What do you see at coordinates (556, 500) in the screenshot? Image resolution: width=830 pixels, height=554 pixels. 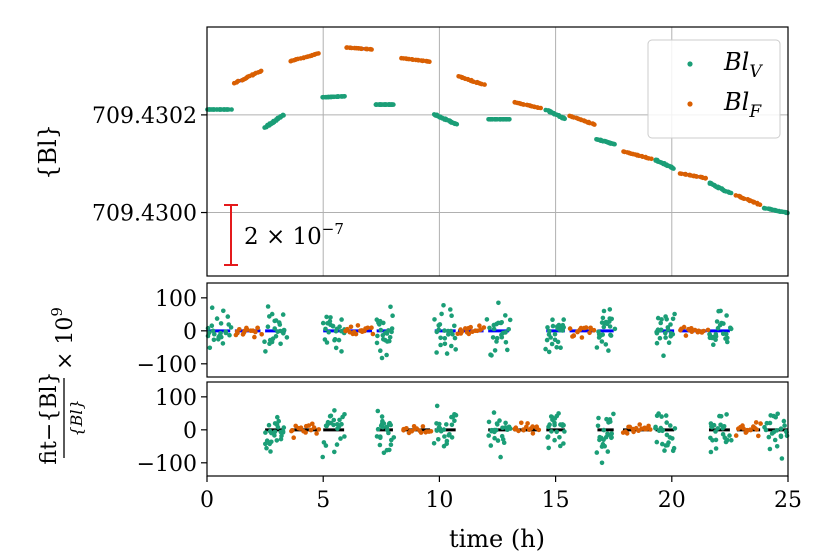 I see `x-tick-label-15: 15` at bounding box center [556, 500].